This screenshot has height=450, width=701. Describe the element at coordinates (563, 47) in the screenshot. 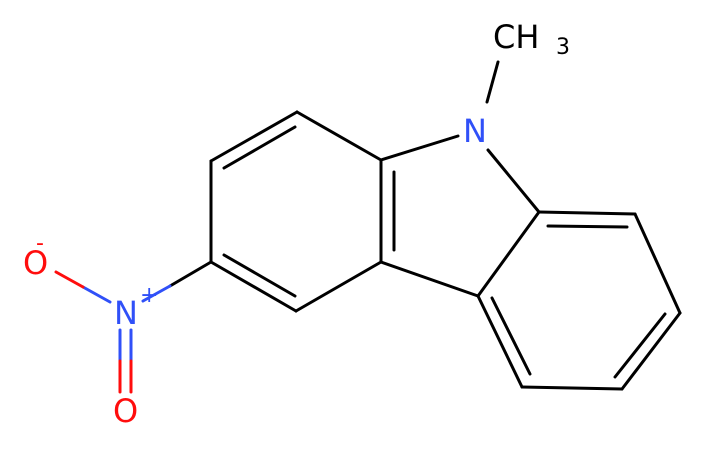

I see `atom-subscript: 3` at that location.